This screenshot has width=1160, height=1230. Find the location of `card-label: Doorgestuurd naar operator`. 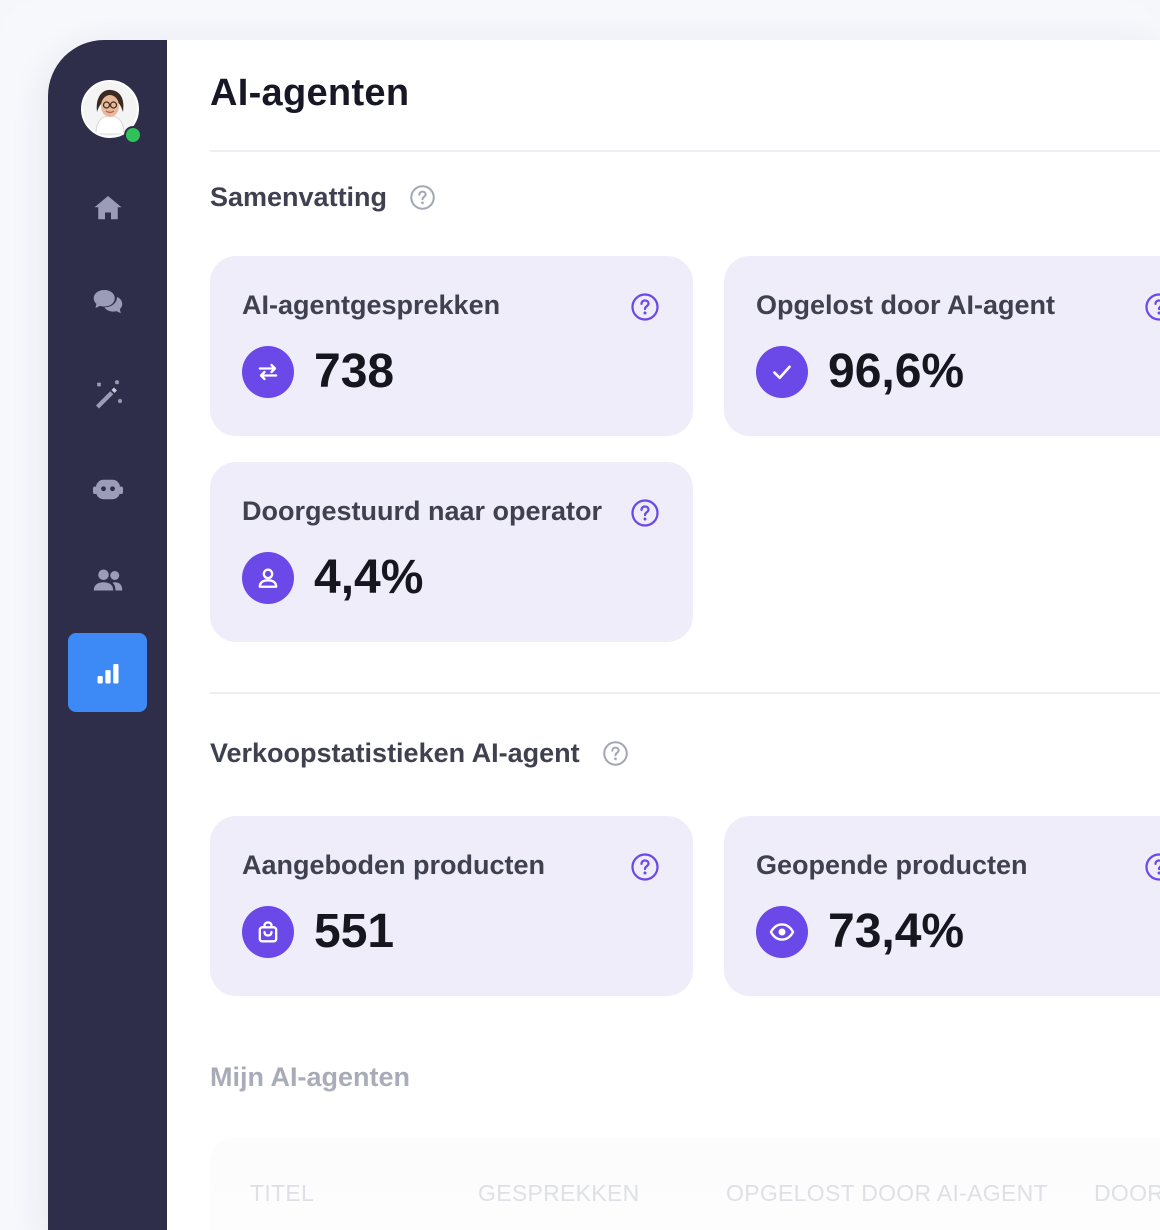

card-label: Doorgestuurd naar operator is located at coordinates (422, 511).